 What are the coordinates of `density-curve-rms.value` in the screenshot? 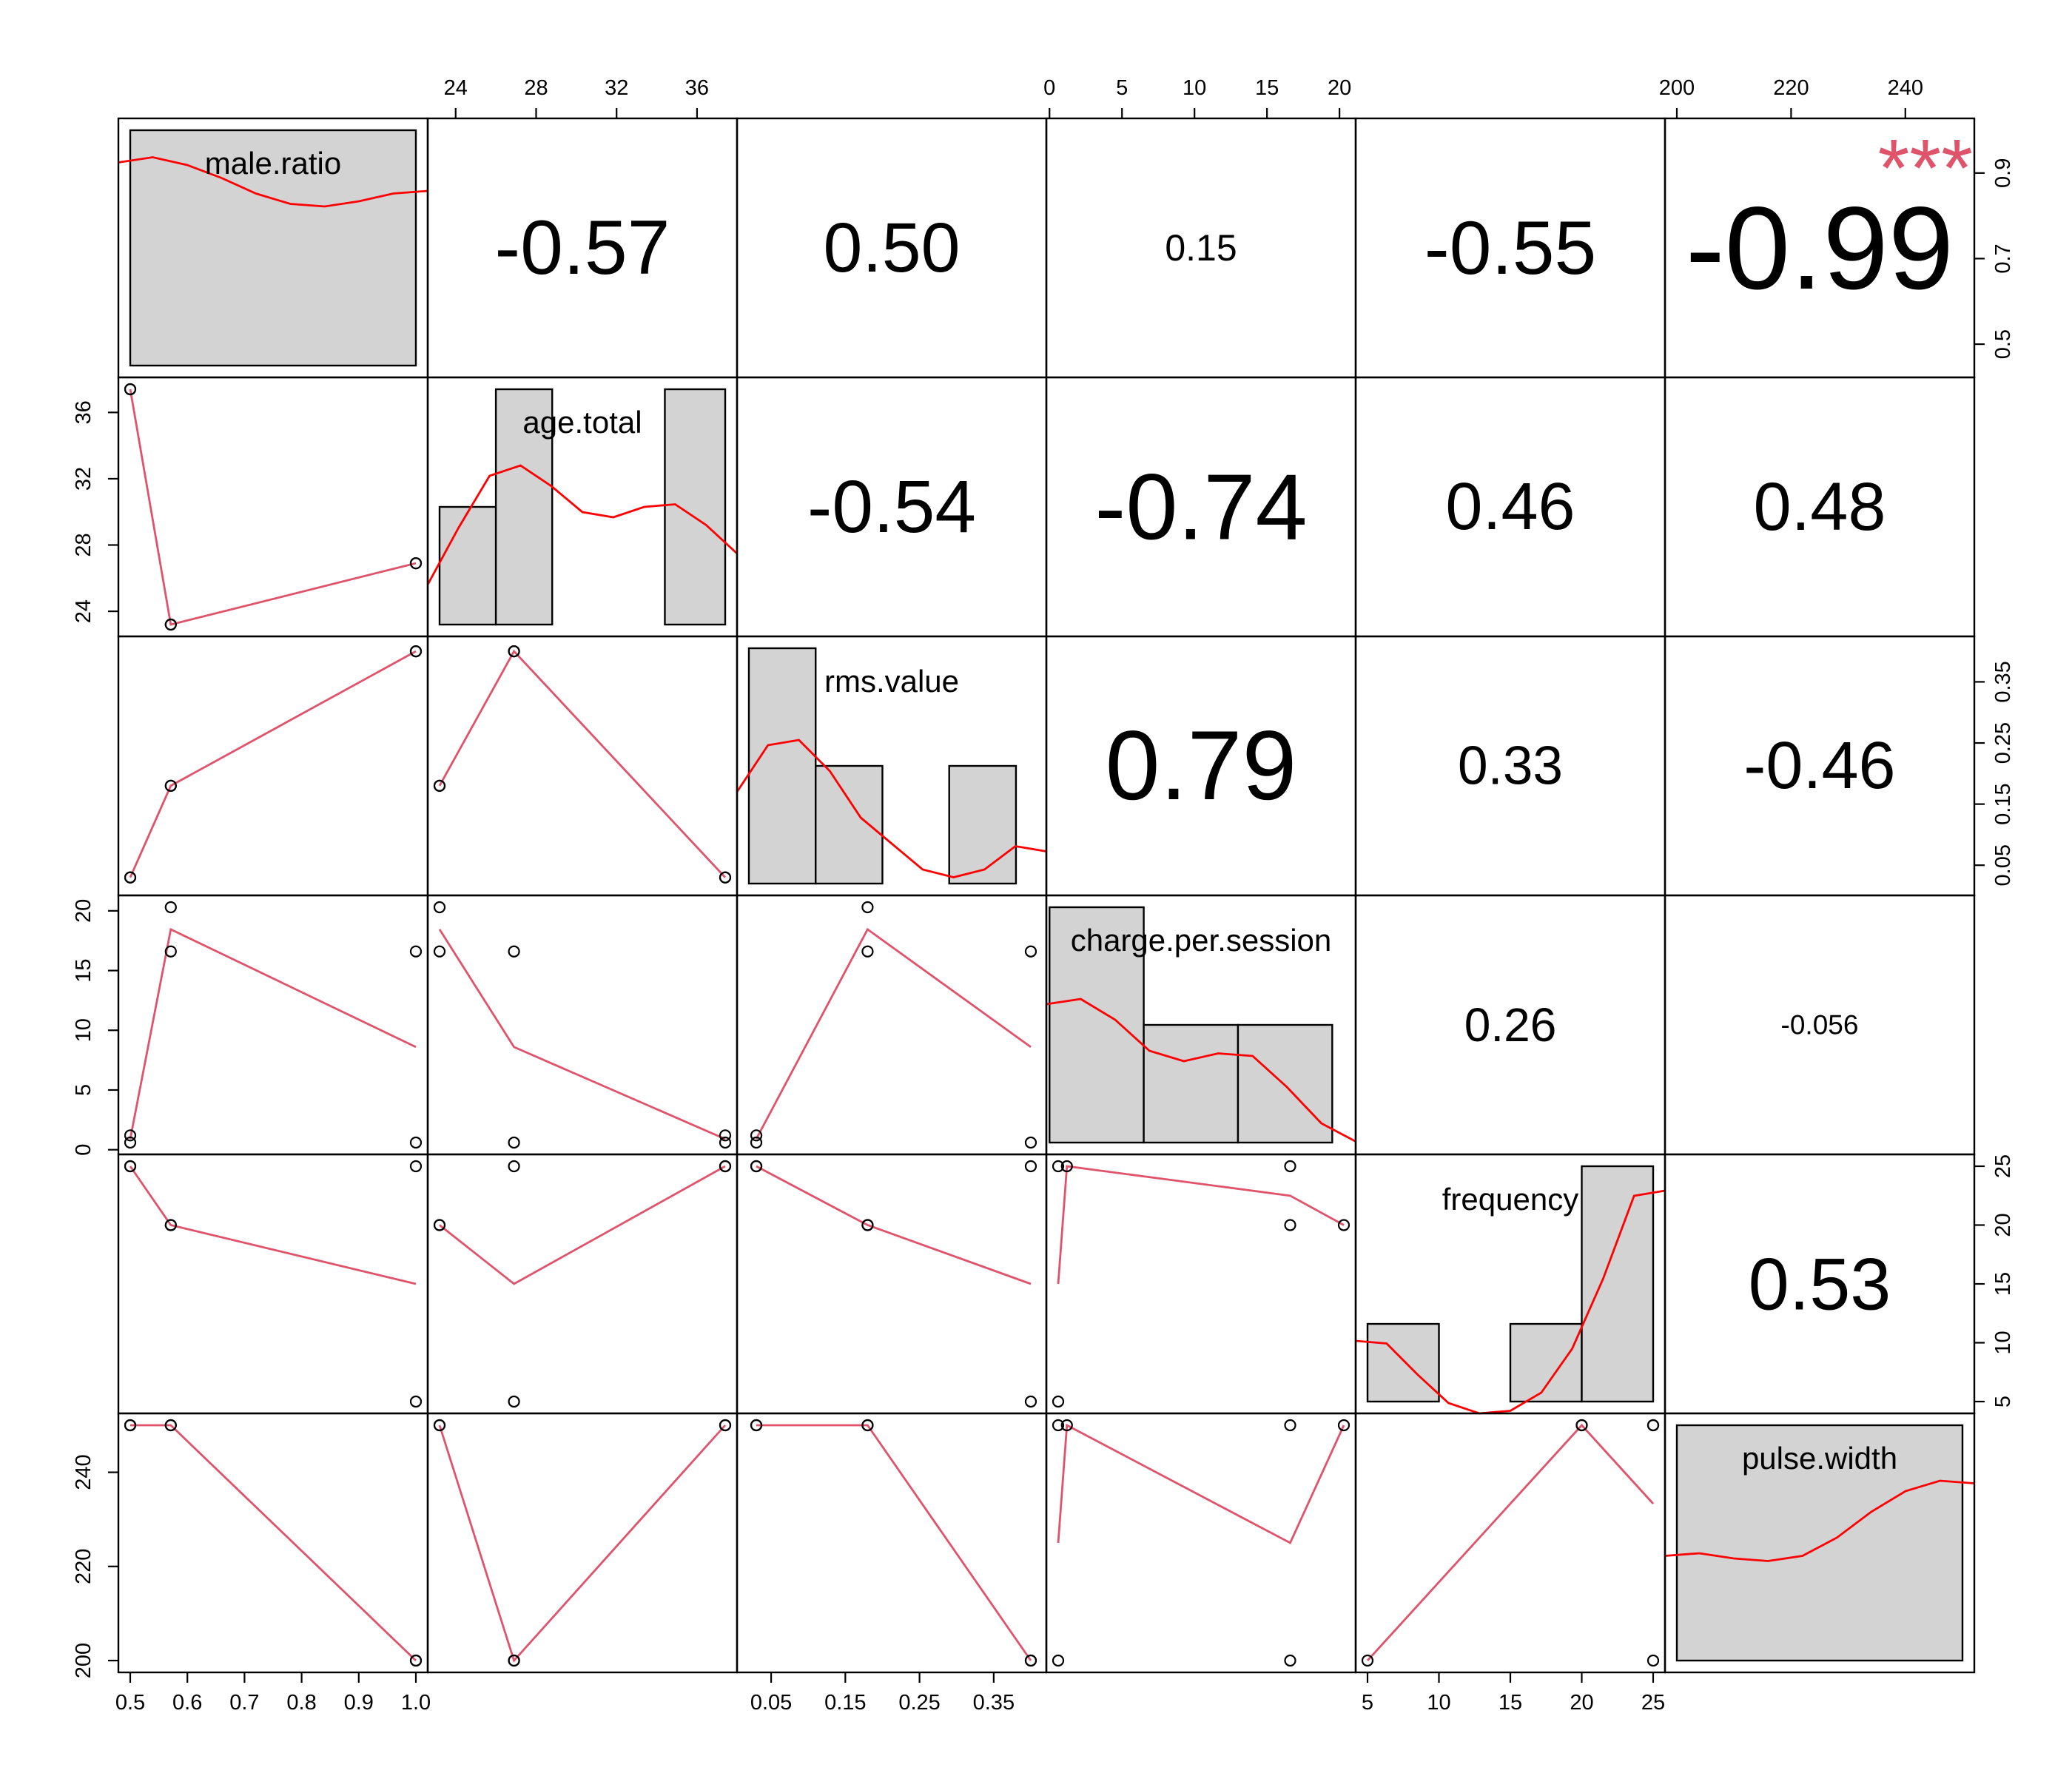 It's located at (891, 808).